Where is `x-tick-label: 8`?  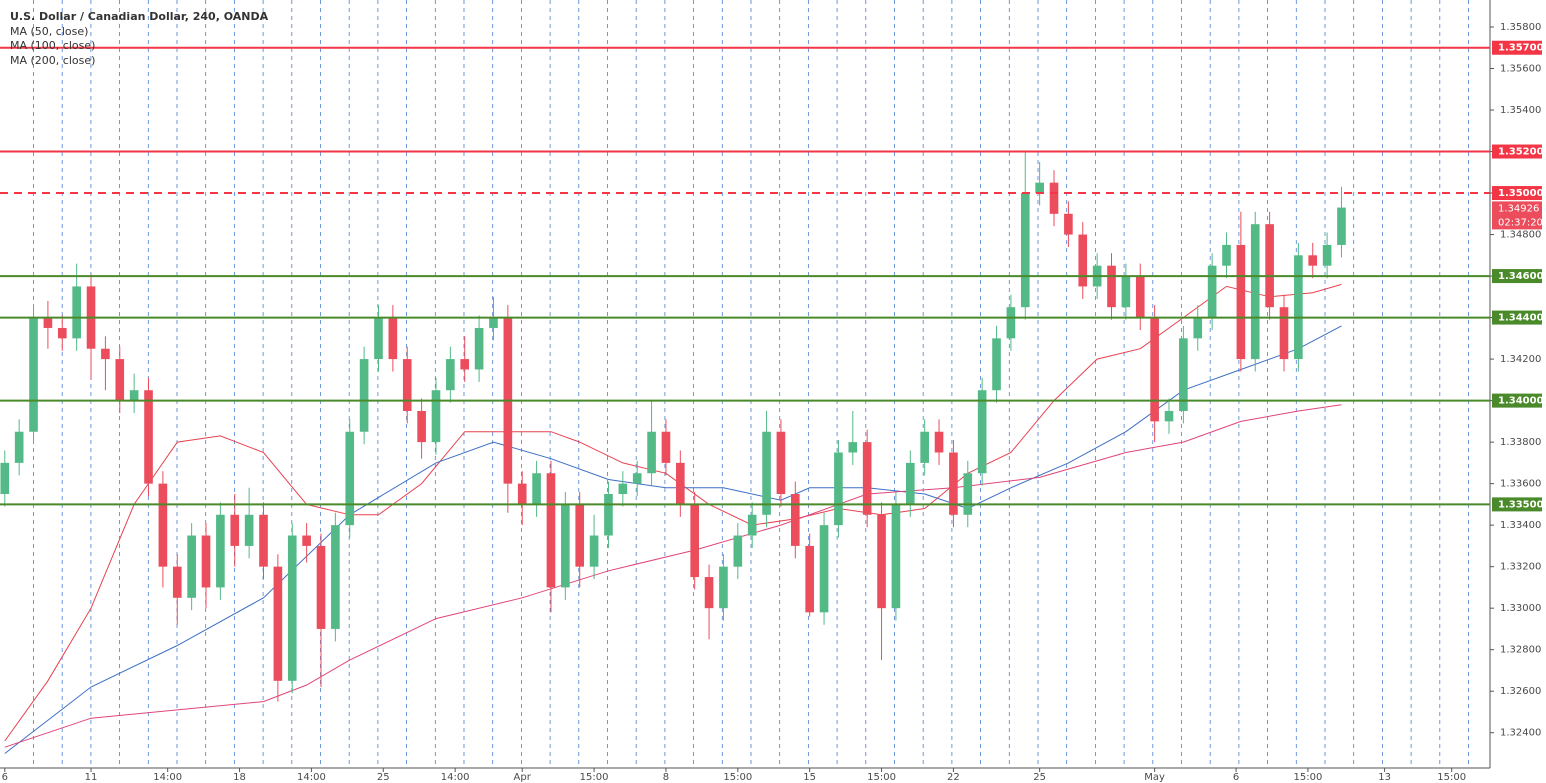 x-tick-label: 8 is located at coordinates (666, 777).